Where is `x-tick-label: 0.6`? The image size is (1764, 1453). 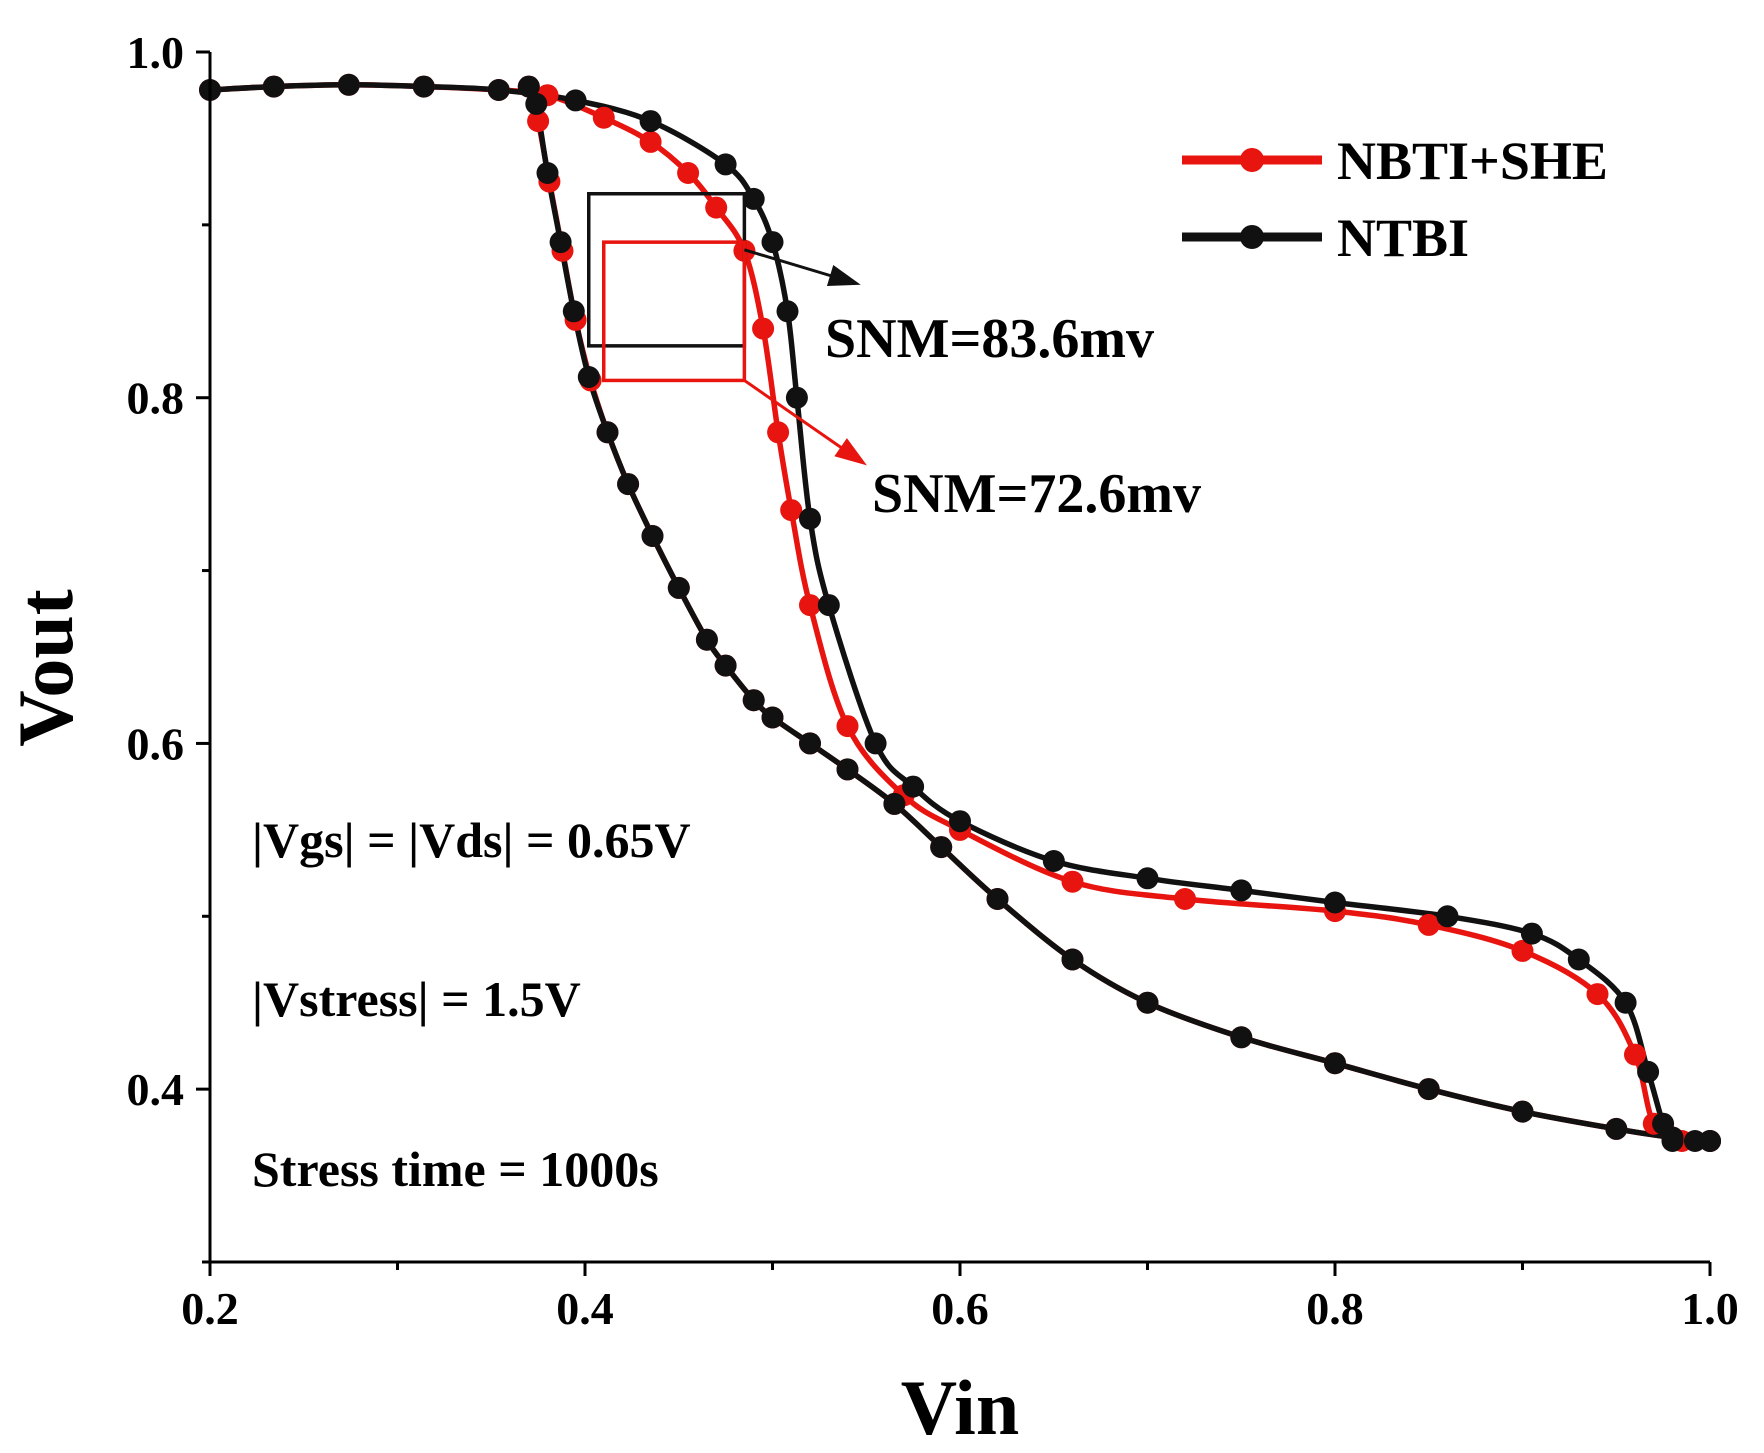
x-tick-label: 0.6 is located at coordinates (960, 1308).